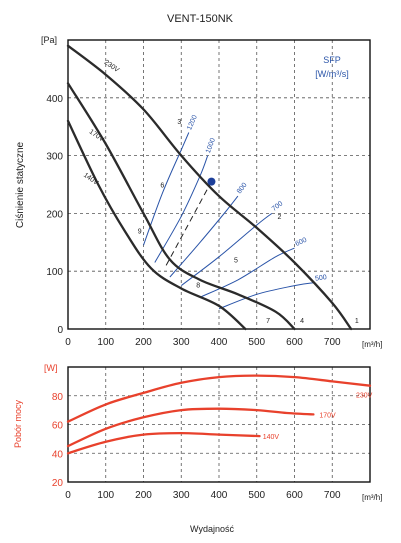  Describe the element at coordinates (51, 368) in the screenshot. I see `power-y-unit: [W]` at that location.